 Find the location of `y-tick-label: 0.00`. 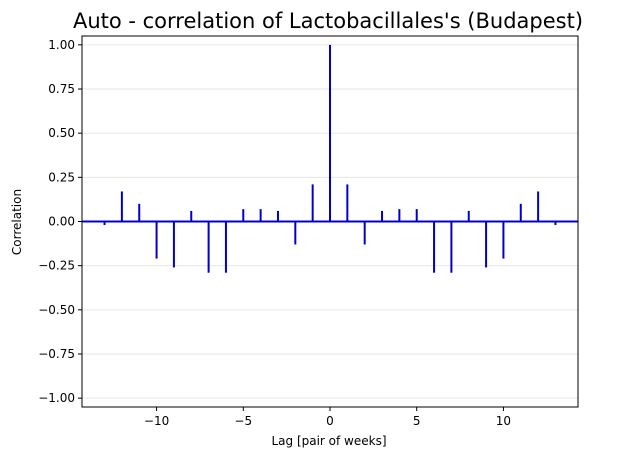

y-tick-label: 0.00 is located at coordinates (61, 222).